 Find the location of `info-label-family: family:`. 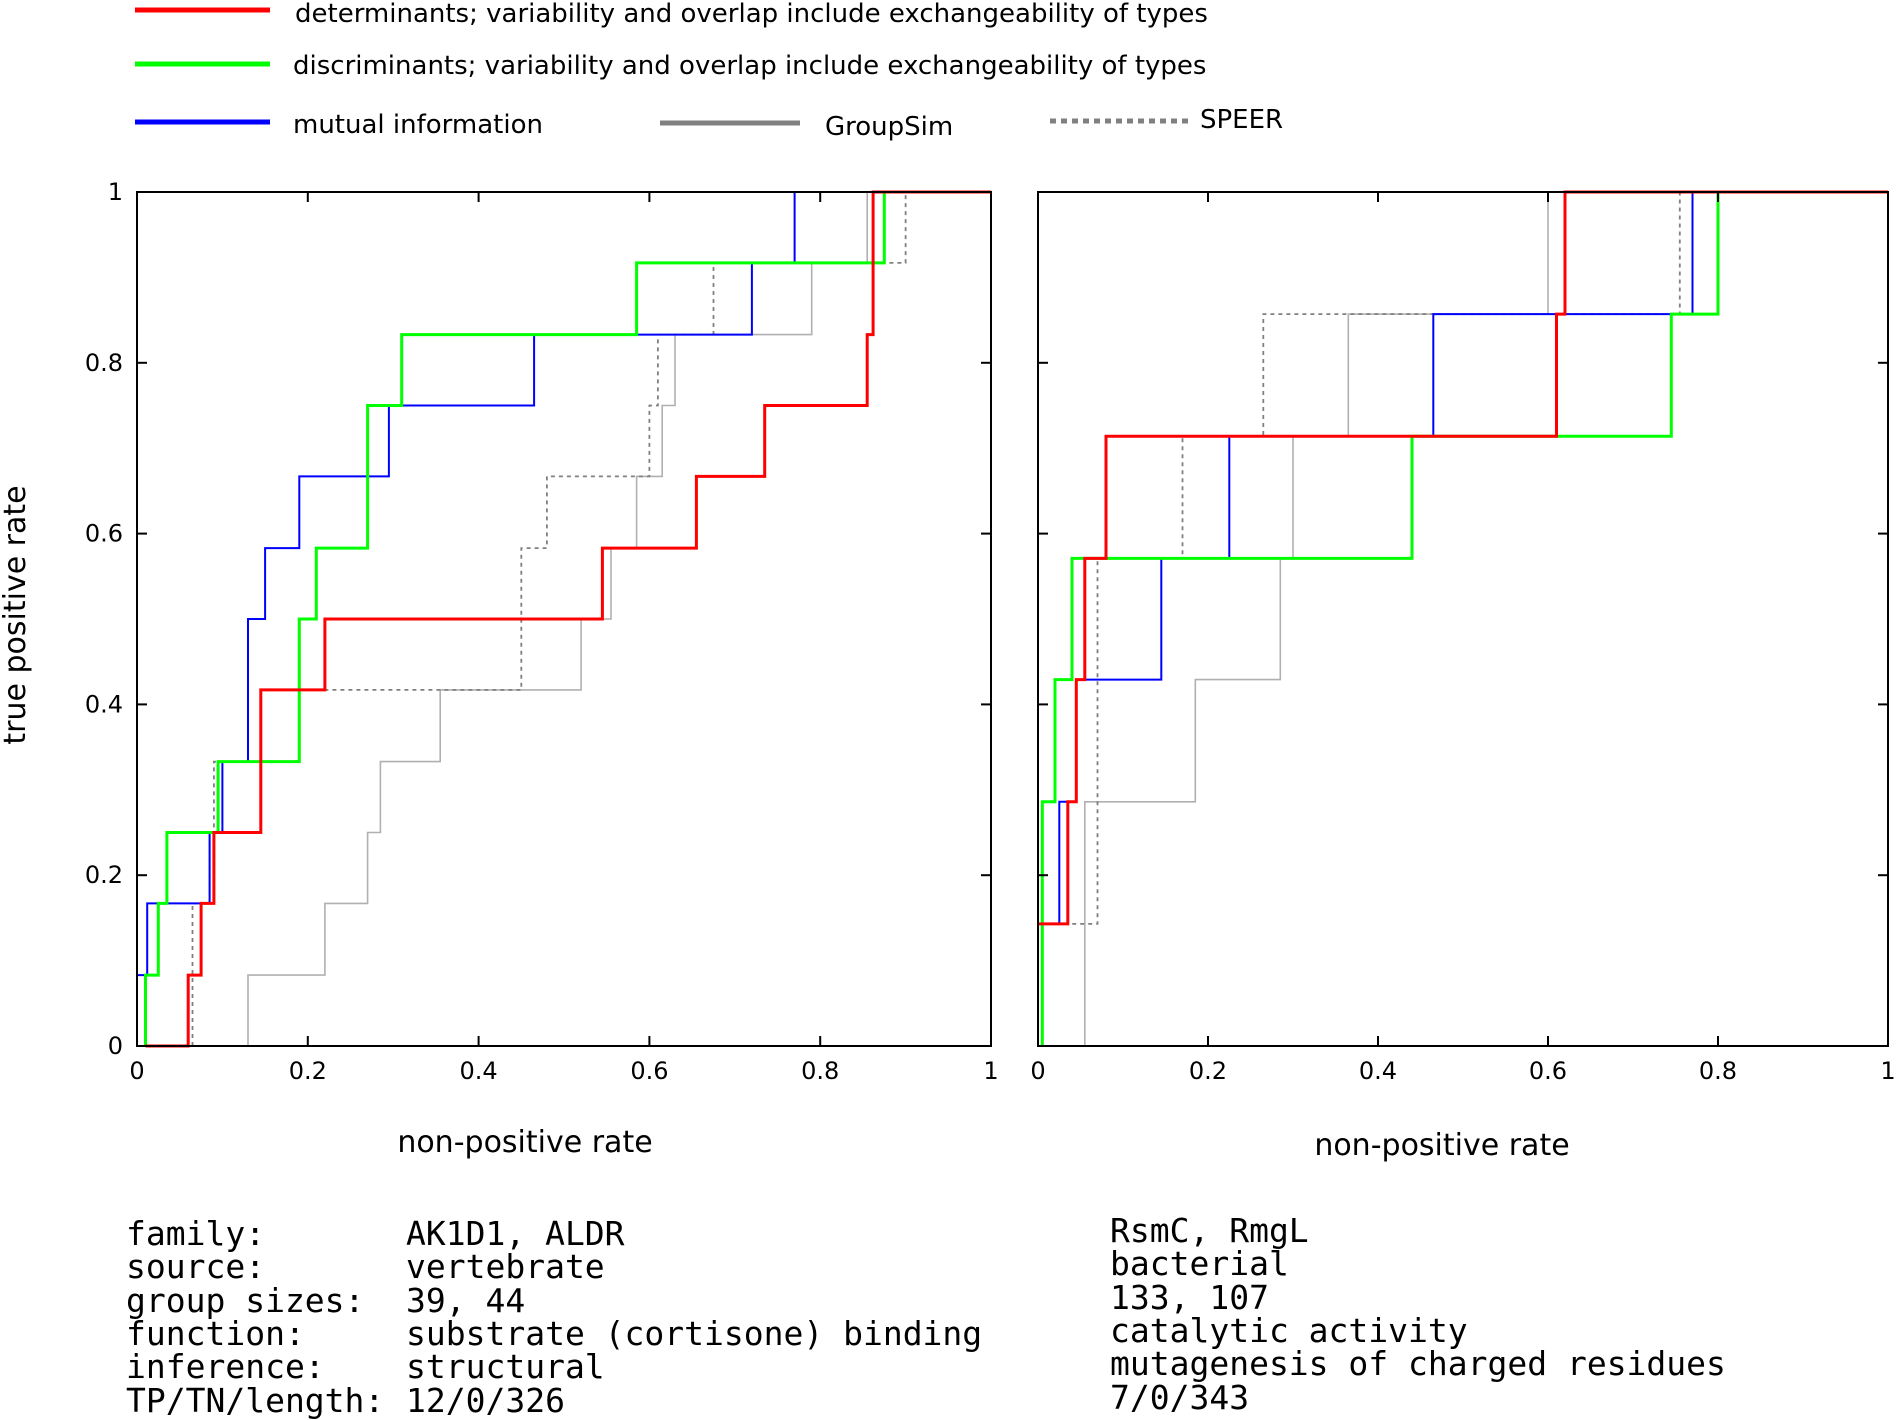

info-label-family: family: is located at coordinates (195, 1233).